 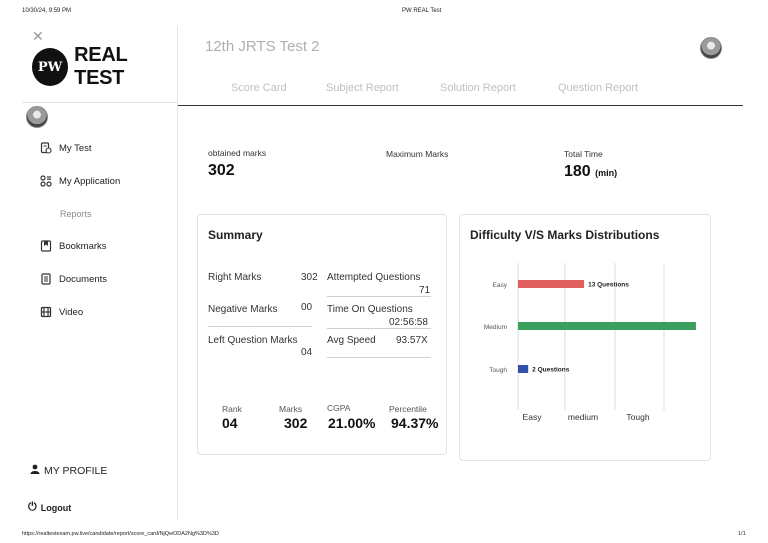 What do you see at coordinates (46, 312) in the screenshot?
I see `video-icon` at bounding box center [46, 312].